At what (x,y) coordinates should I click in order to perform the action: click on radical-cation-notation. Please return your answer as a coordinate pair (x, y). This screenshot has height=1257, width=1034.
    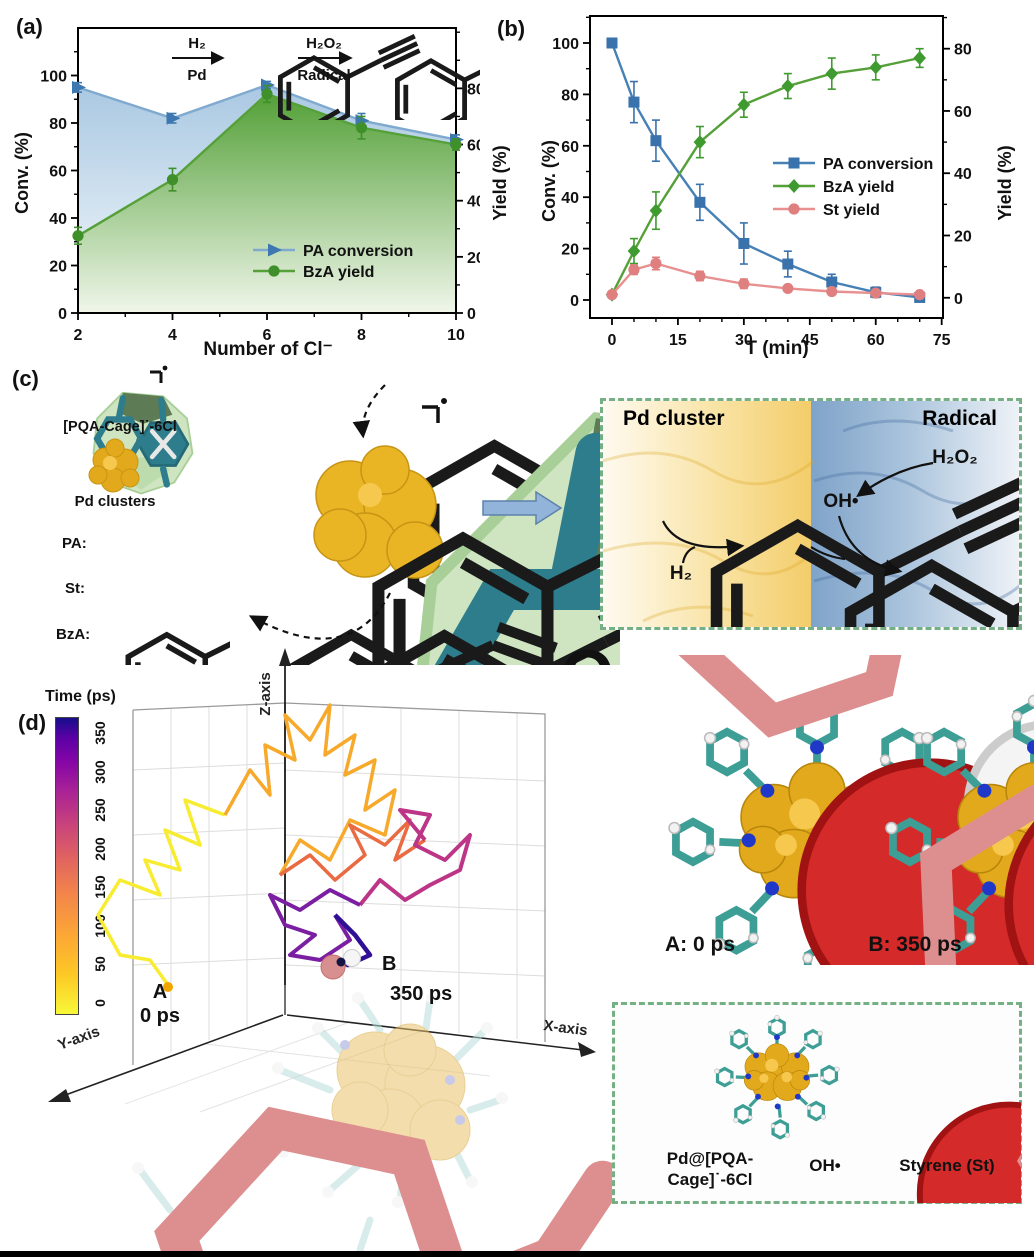
    Looking at the image, I should click on (159, 374).